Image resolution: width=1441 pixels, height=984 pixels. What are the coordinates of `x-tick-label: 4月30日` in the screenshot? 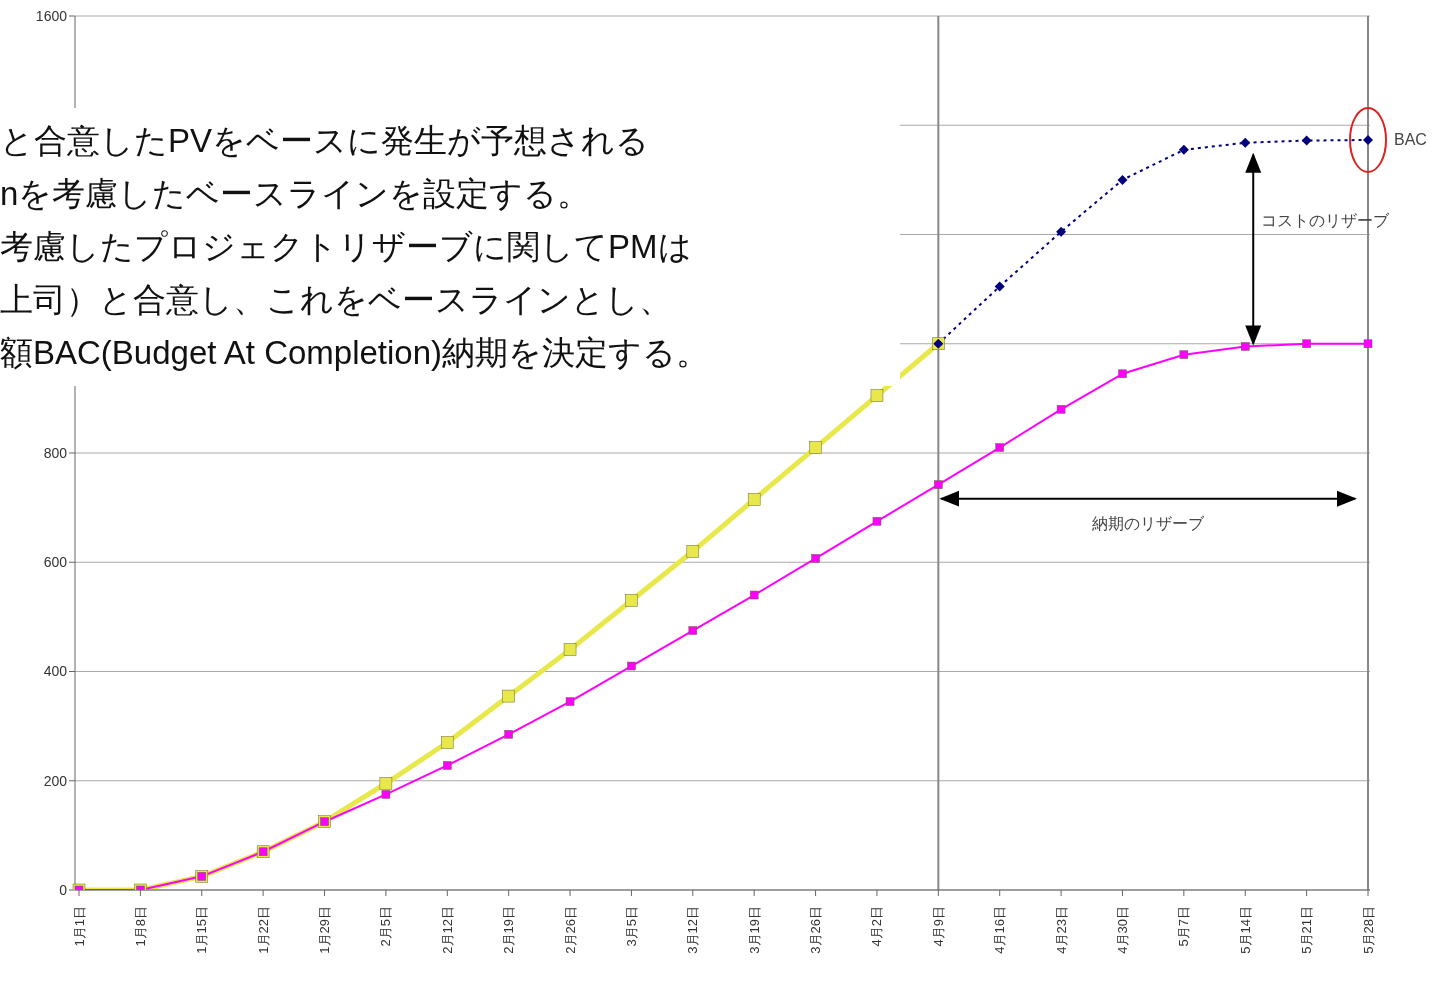 It's located at (1122, 930).